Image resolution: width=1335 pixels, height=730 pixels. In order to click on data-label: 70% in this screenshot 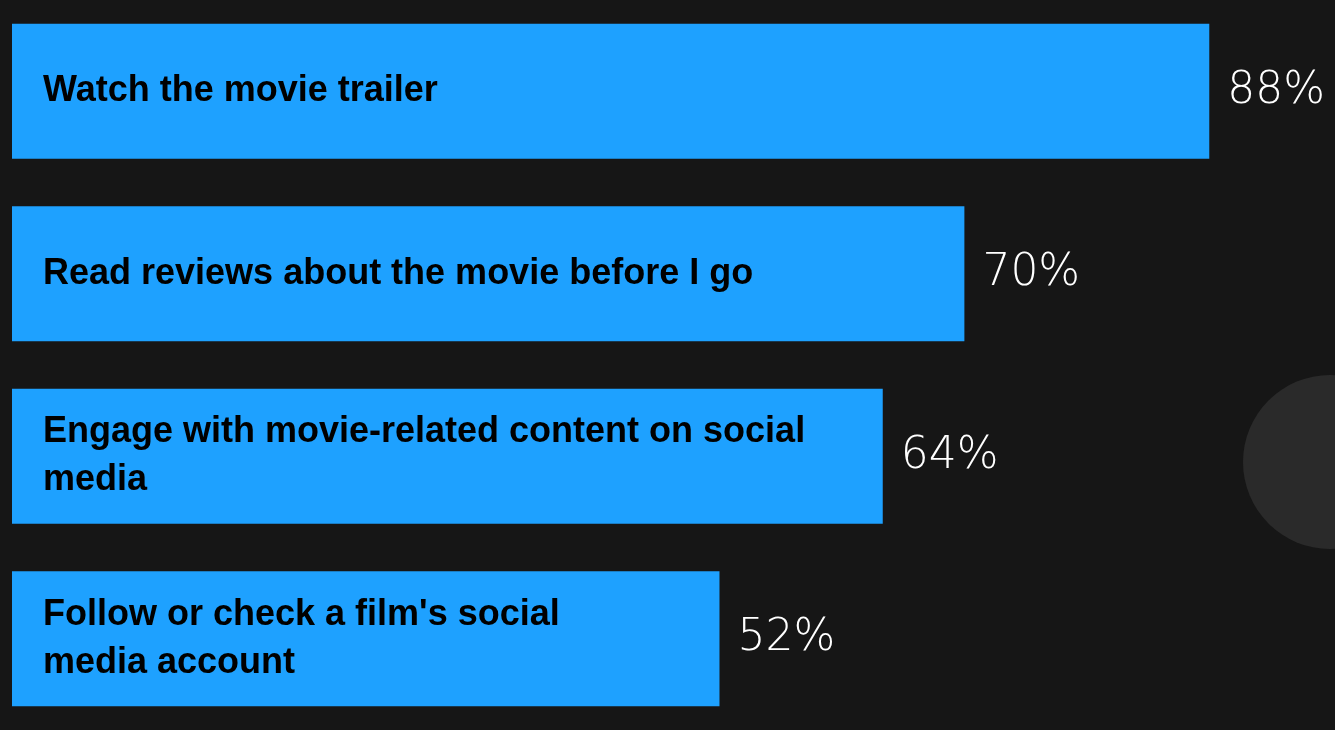, I will do `click(1031, 270)`.